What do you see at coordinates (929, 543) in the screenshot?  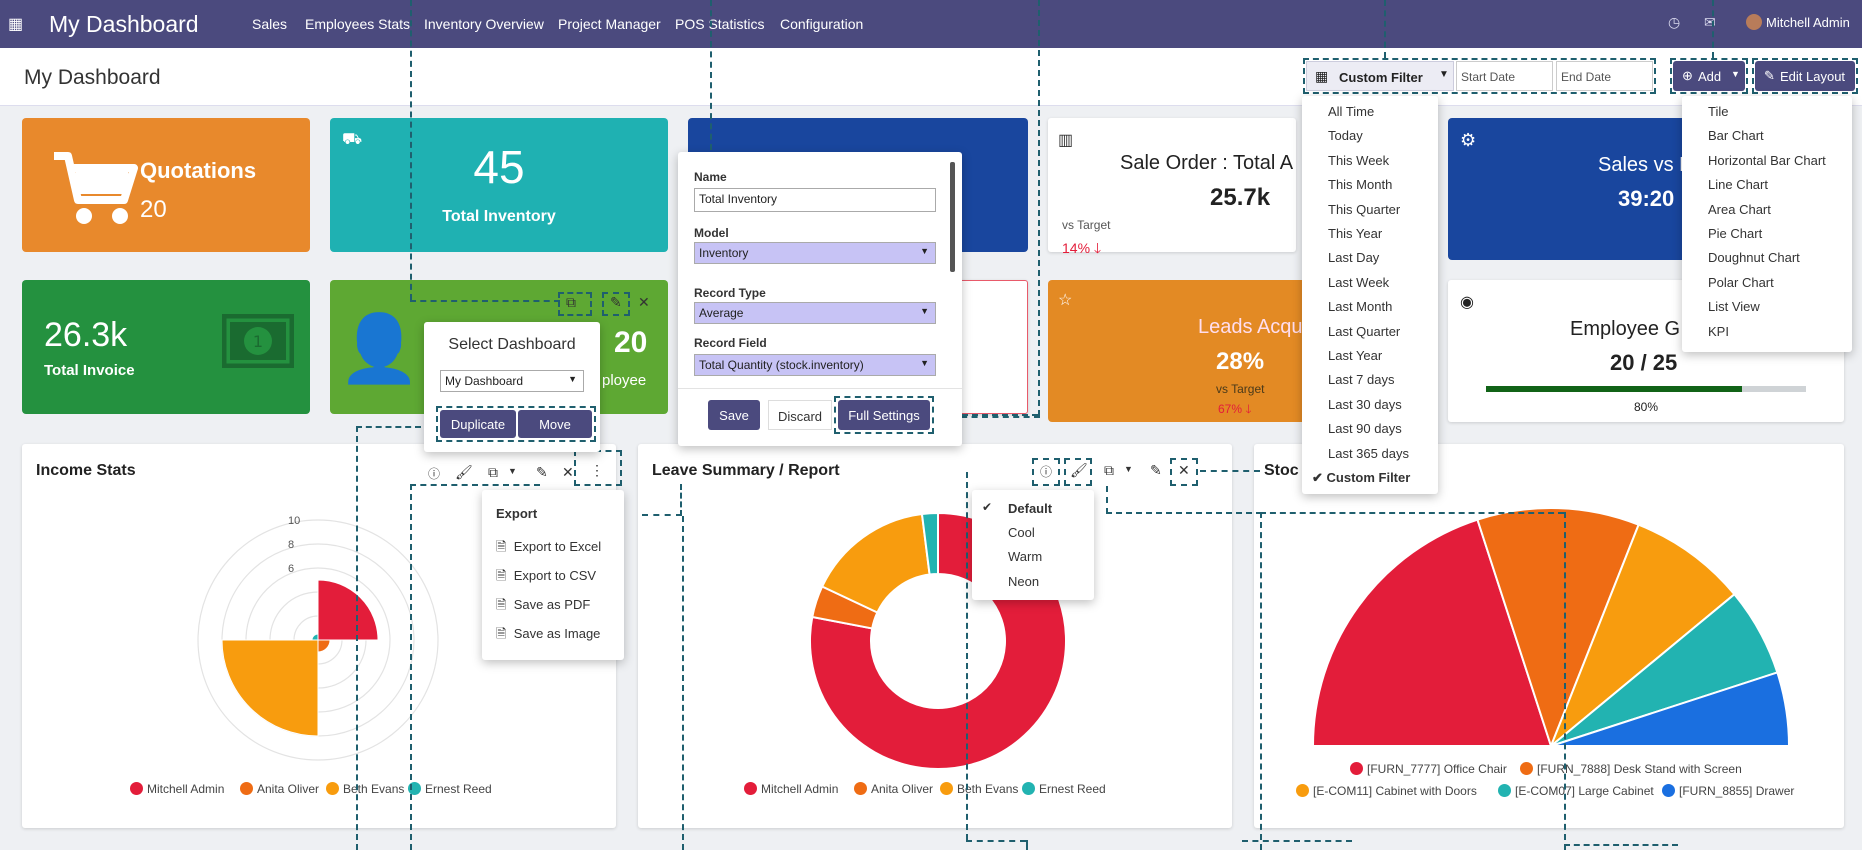 I see `donut-slice` at bounding box center [929, 543].